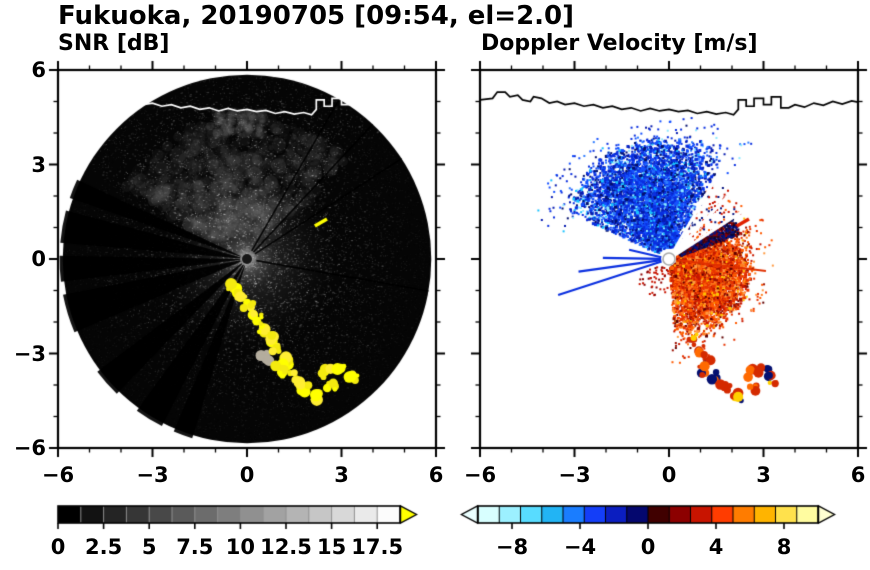  What do you see at coordinates (238, 517) in the screenshot?
I see `snr-colorbar` at bounding box center [238, 517].